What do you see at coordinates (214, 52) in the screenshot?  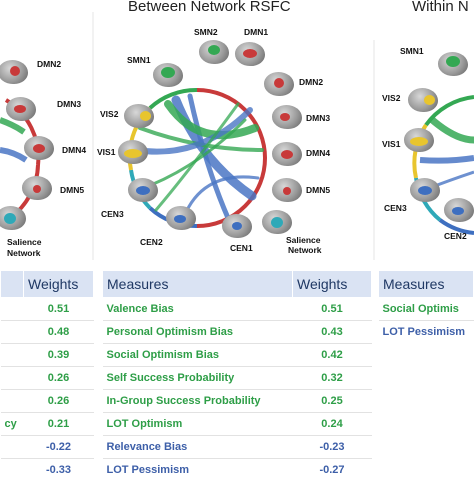 I see `brain-icon-smn2` at bounding box center [214, 52].